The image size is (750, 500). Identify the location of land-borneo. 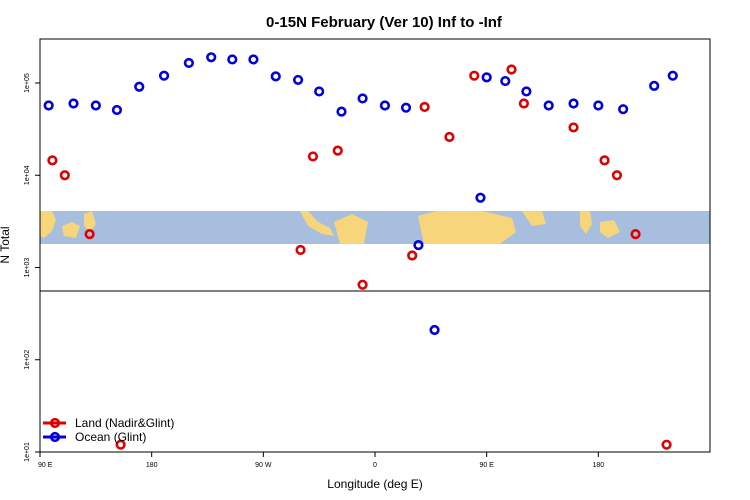
(71, 230).